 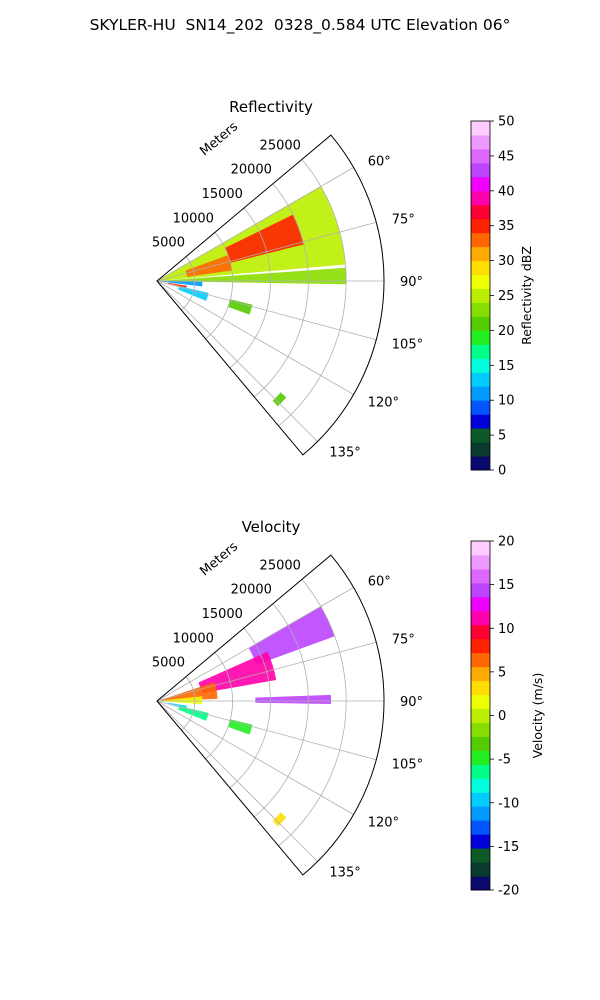 I want to click on colorbar-tick-label: 50, so click(x=506, y=122).